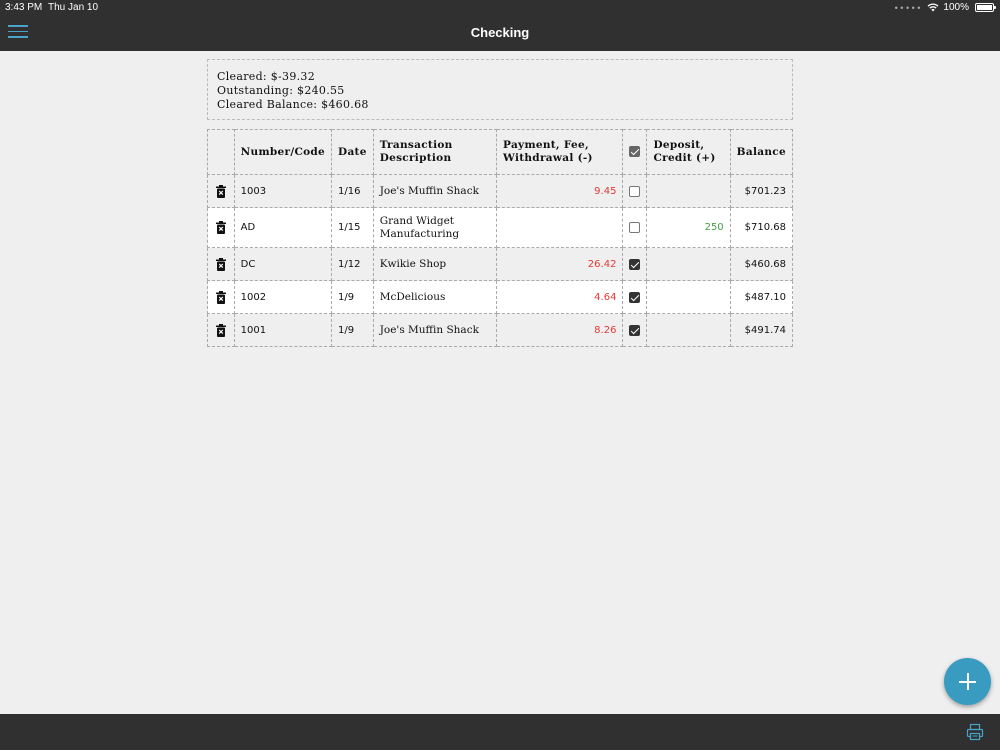  I want to click on status-bar: 3:43 PM Thu Jan 10 • • • • • 100%, so click(500, 8).